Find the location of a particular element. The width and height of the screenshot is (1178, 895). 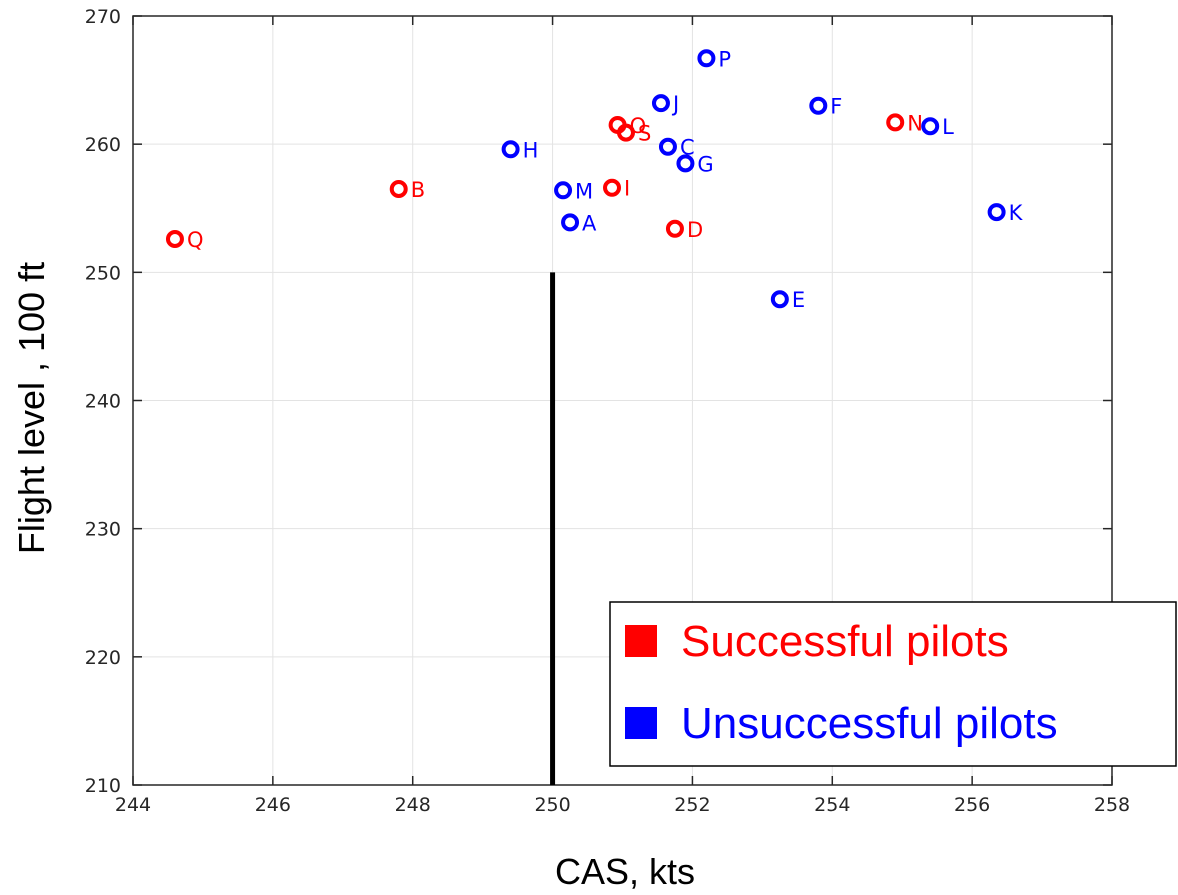

legend-swatch-successful is located at coordinates (641, 641).